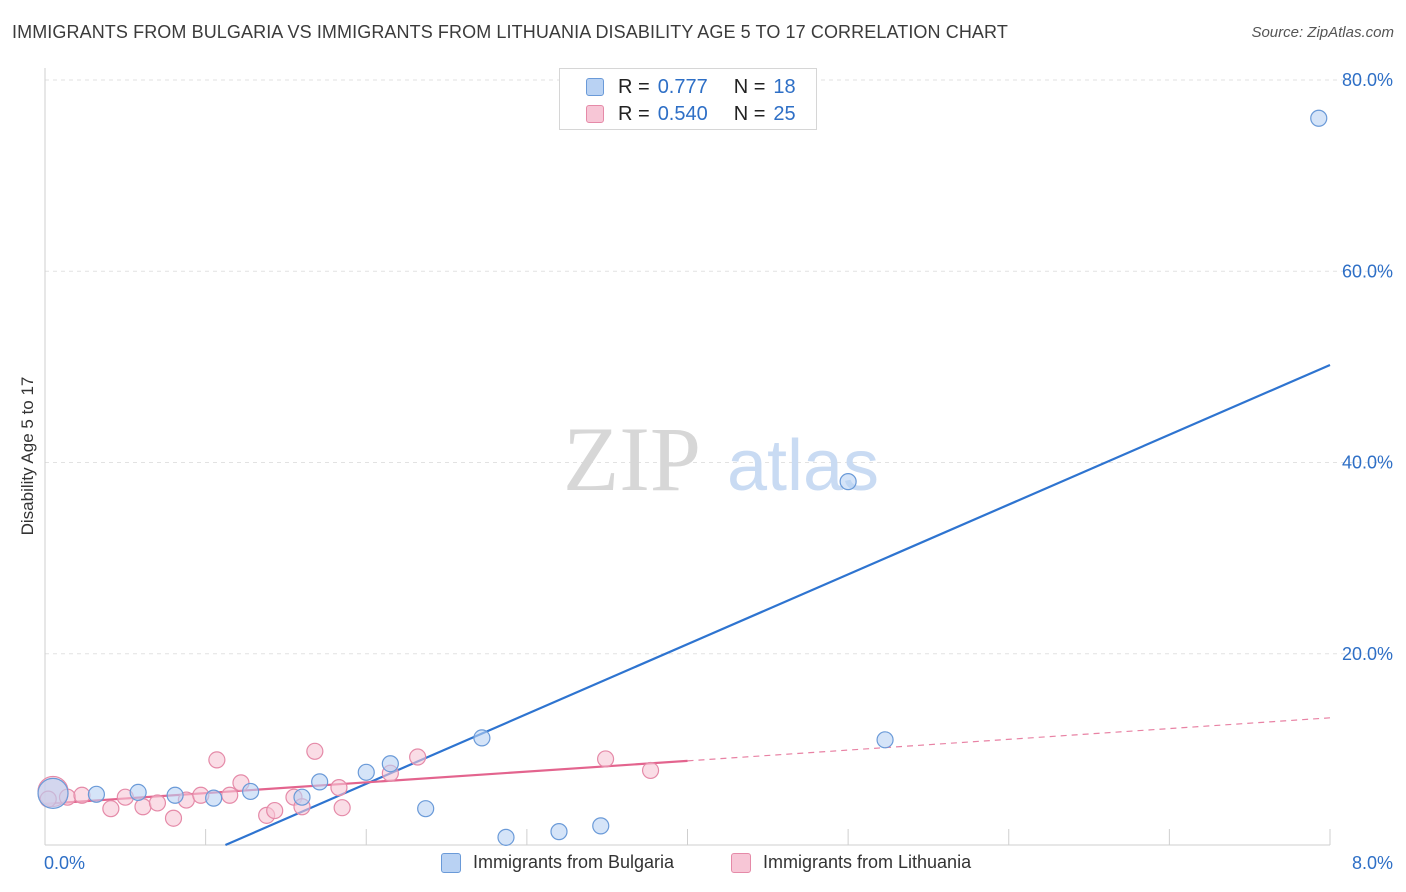  What do you see at coordinates (574, 862) in the screenshot?
I see `bottom-legend-label-bulgaria: Immigrants from Bulgaria` at bounding box center [574, 862].